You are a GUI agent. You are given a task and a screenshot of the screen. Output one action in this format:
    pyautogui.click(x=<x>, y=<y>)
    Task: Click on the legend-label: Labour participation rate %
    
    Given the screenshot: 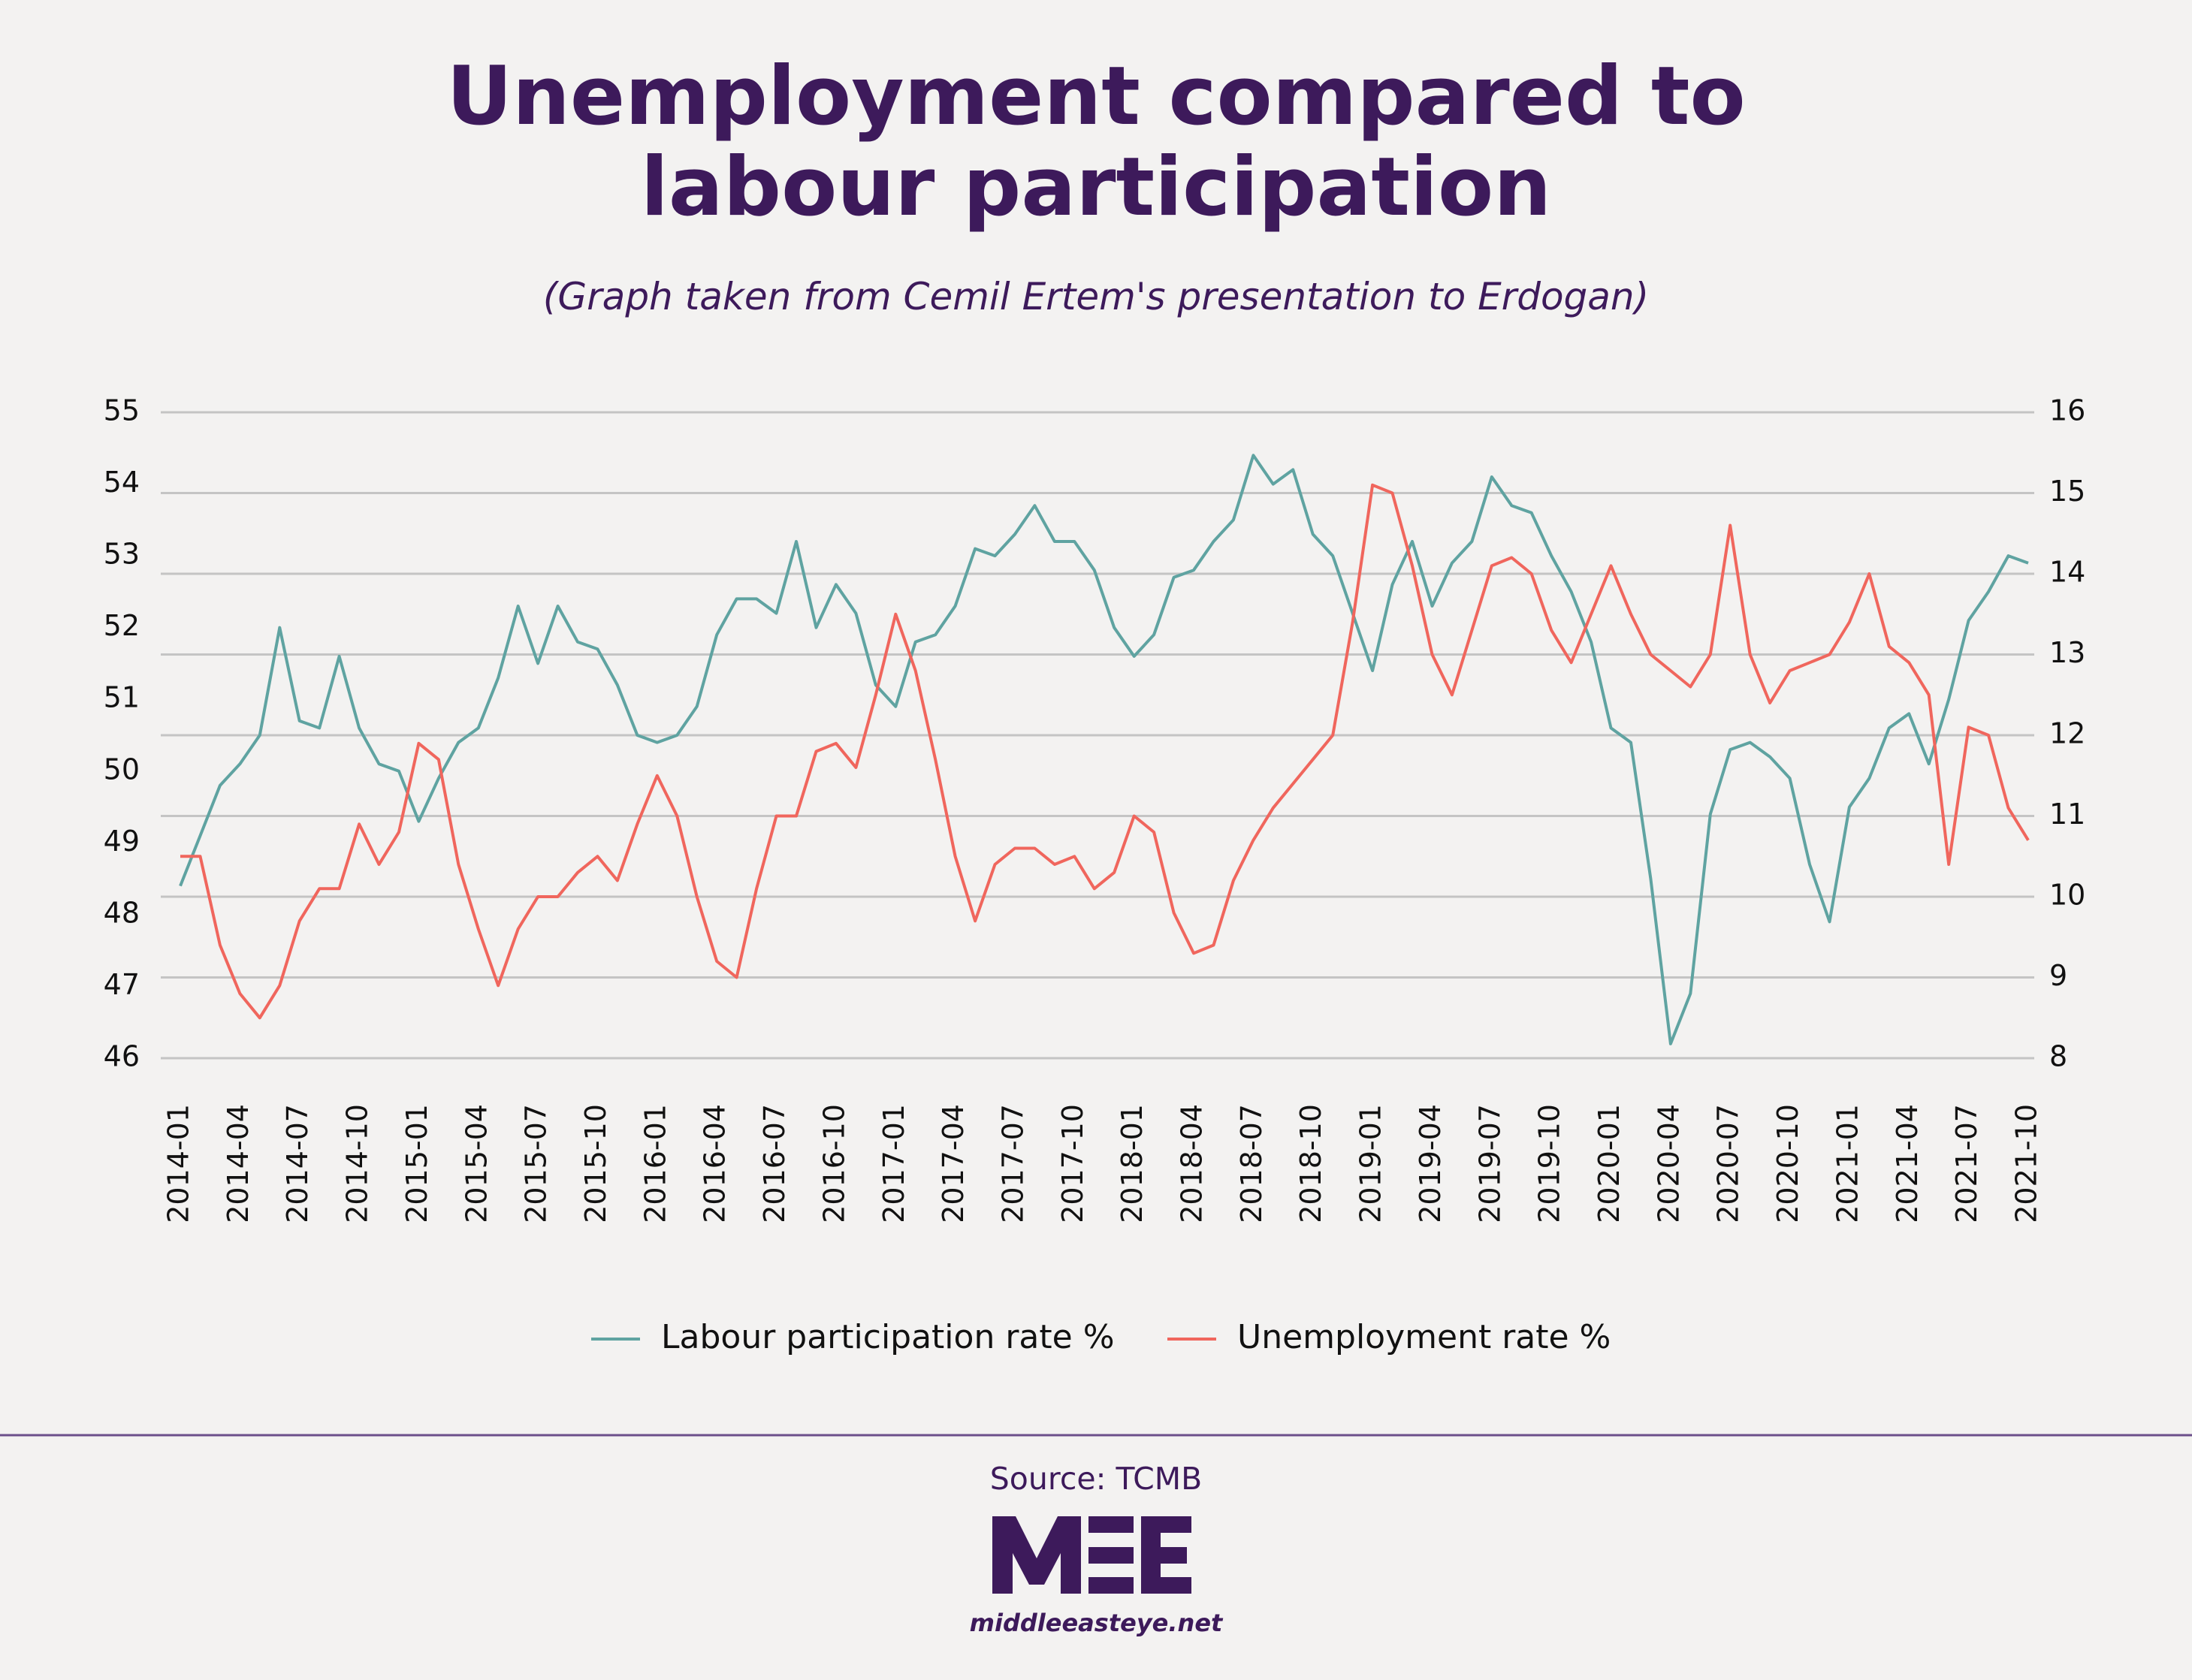 What is the action you would take?
    pyautogui.click(x=888, y=1337)
    